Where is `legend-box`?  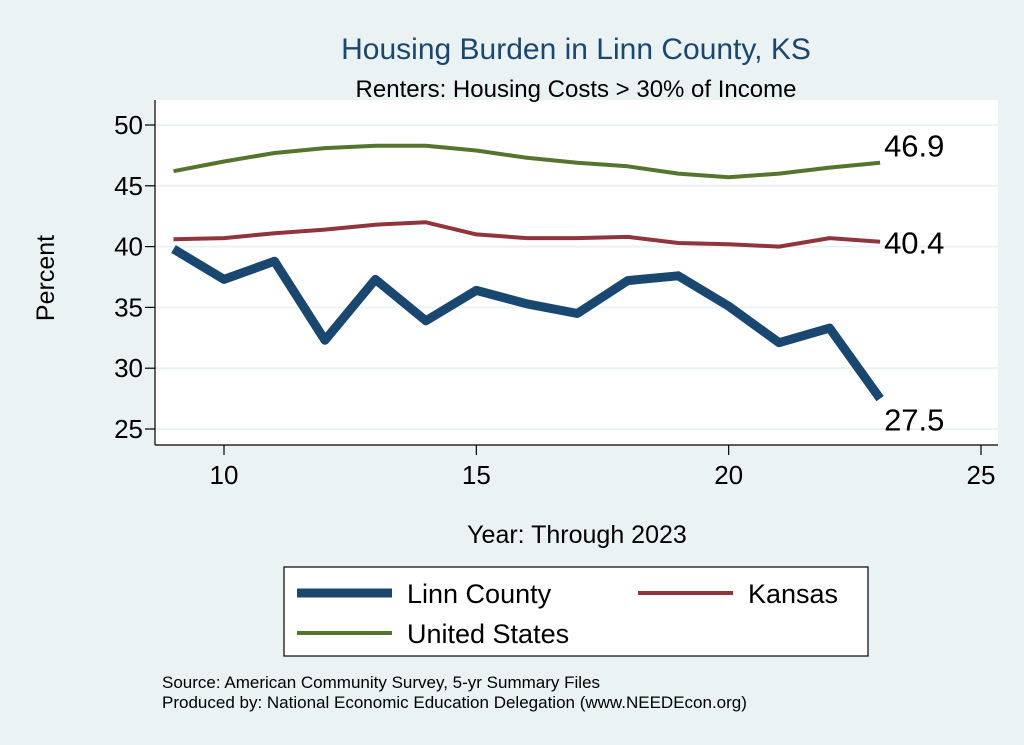
legend-box is located at coordinates (576, 611).